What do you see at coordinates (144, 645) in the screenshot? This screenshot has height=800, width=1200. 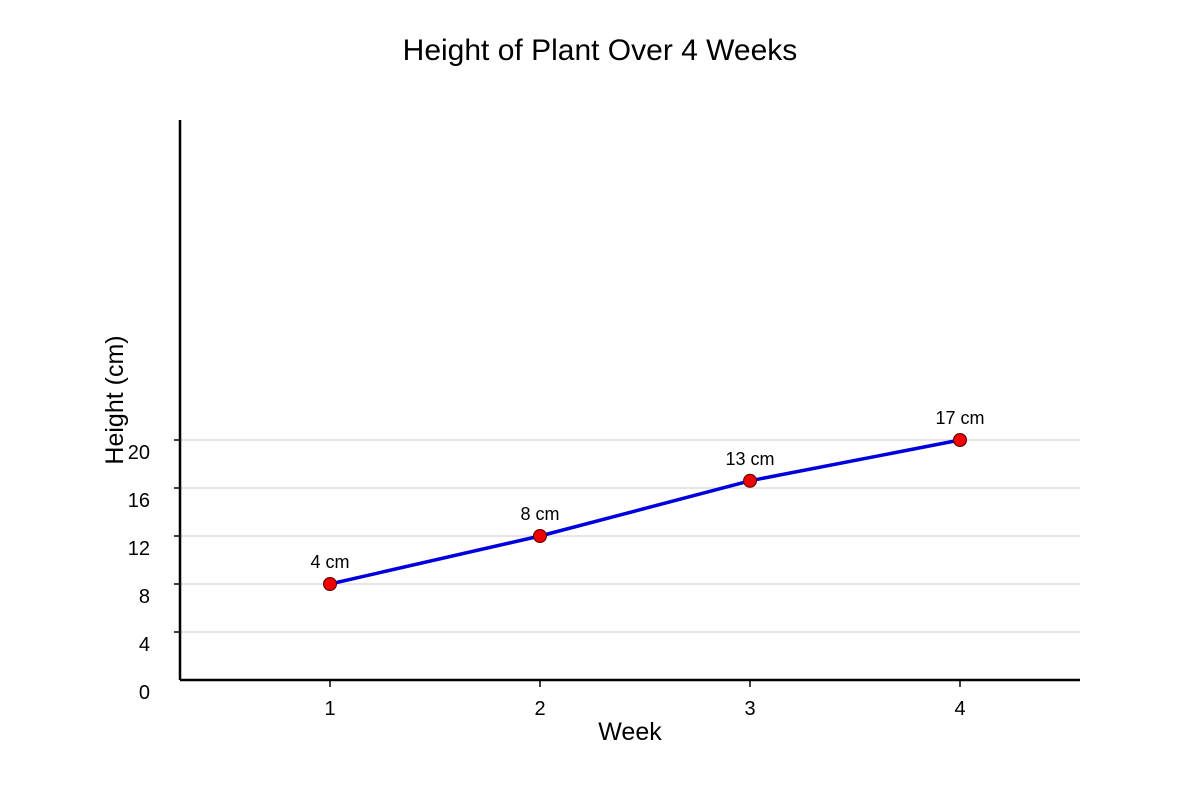 I see `y-tick-label: 4` at bounding box center [144, 645].